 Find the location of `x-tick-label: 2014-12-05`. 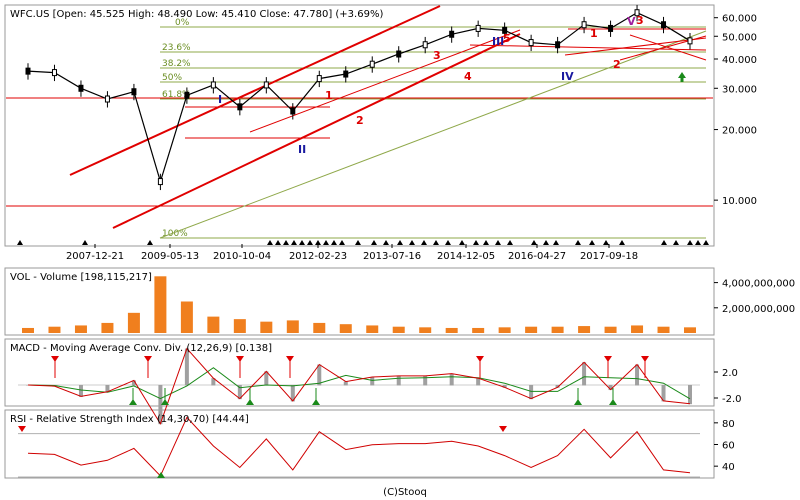

x-tick-label: 2014-12-05 is located at coordinates (466, 256).